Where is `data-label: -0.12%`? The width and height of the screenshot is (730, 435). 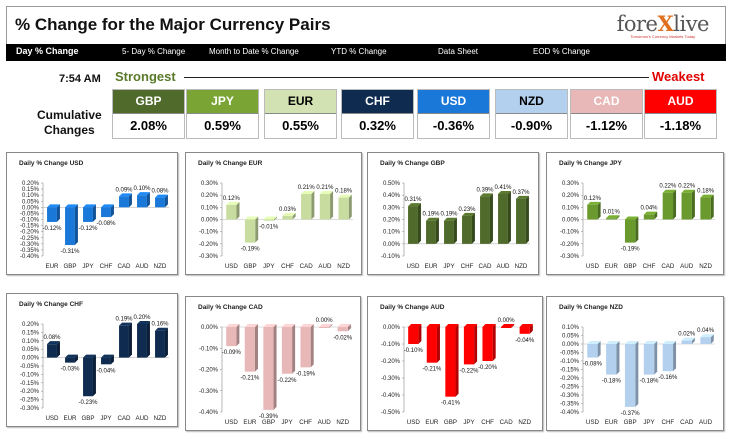
data-label: -0.12% is located at coordinates (88, 229).